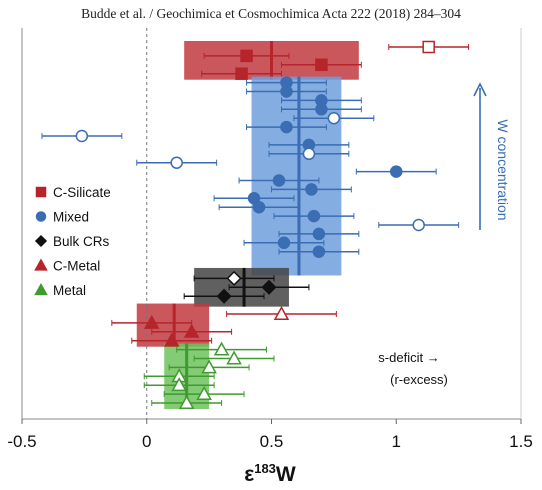 The image size is (542, 490). I want to click on mixed-range-band, so click(296, 176).